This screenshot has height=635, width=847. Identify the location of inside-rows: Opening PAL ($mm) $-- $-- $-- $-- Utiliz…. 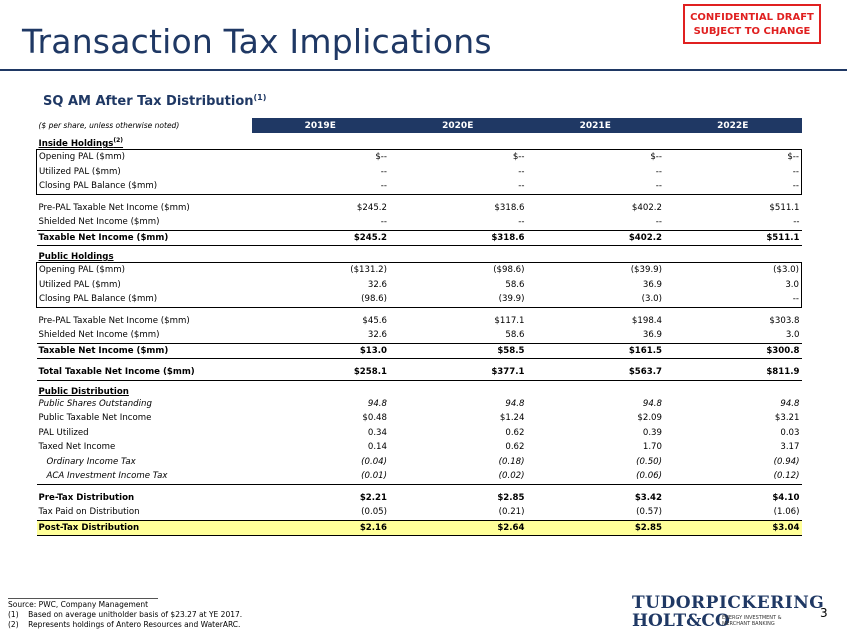
(419, 197).